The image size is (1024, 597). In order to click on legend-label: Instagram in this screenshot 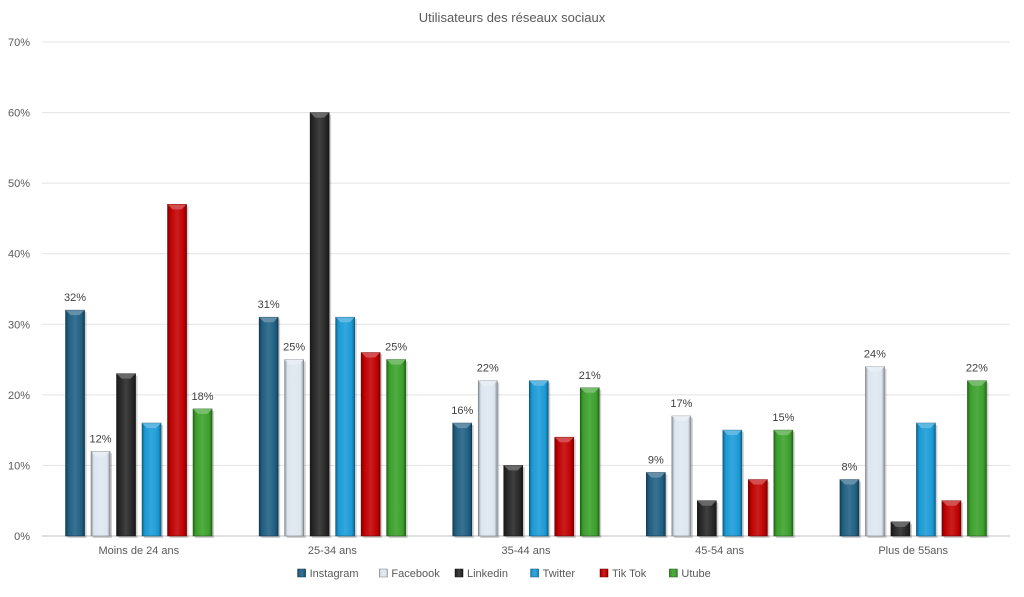, I will do `click(334, 574)`.